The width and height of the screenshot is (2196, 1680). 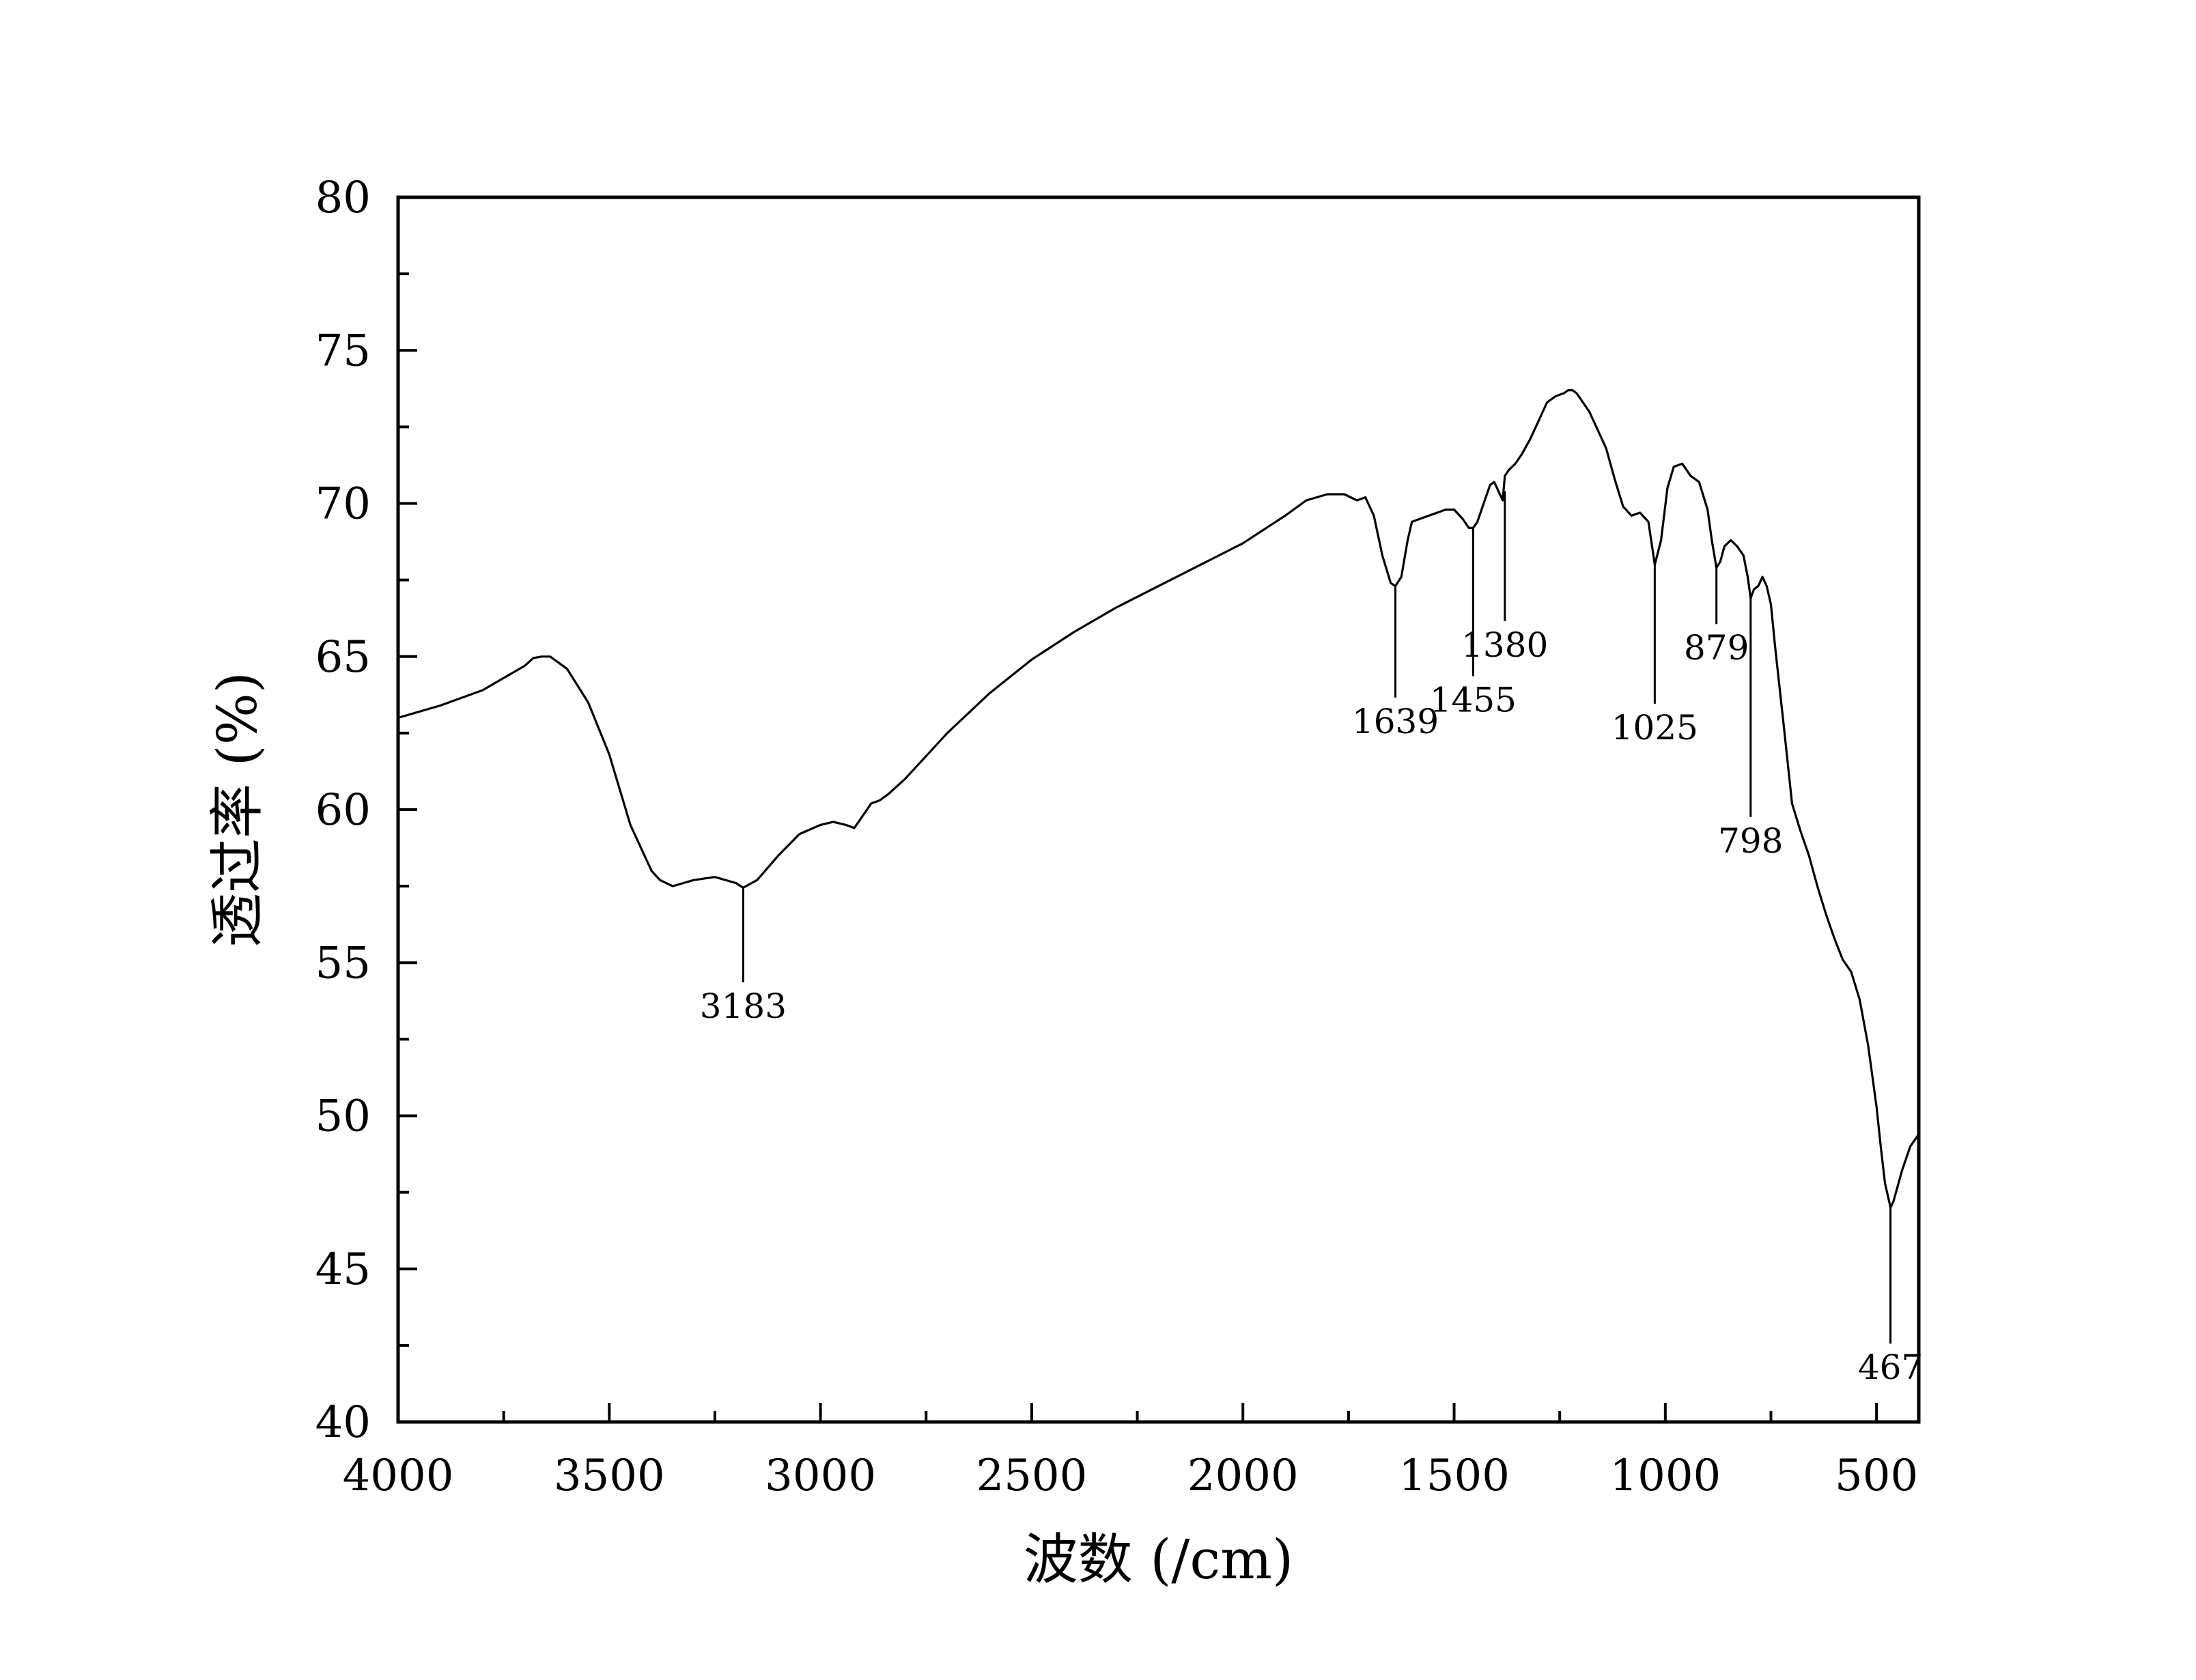 I want to click on x-axis: 4000 3500 3000 2500 2000 1500 1000 500, so click(x=1130, y=1452).